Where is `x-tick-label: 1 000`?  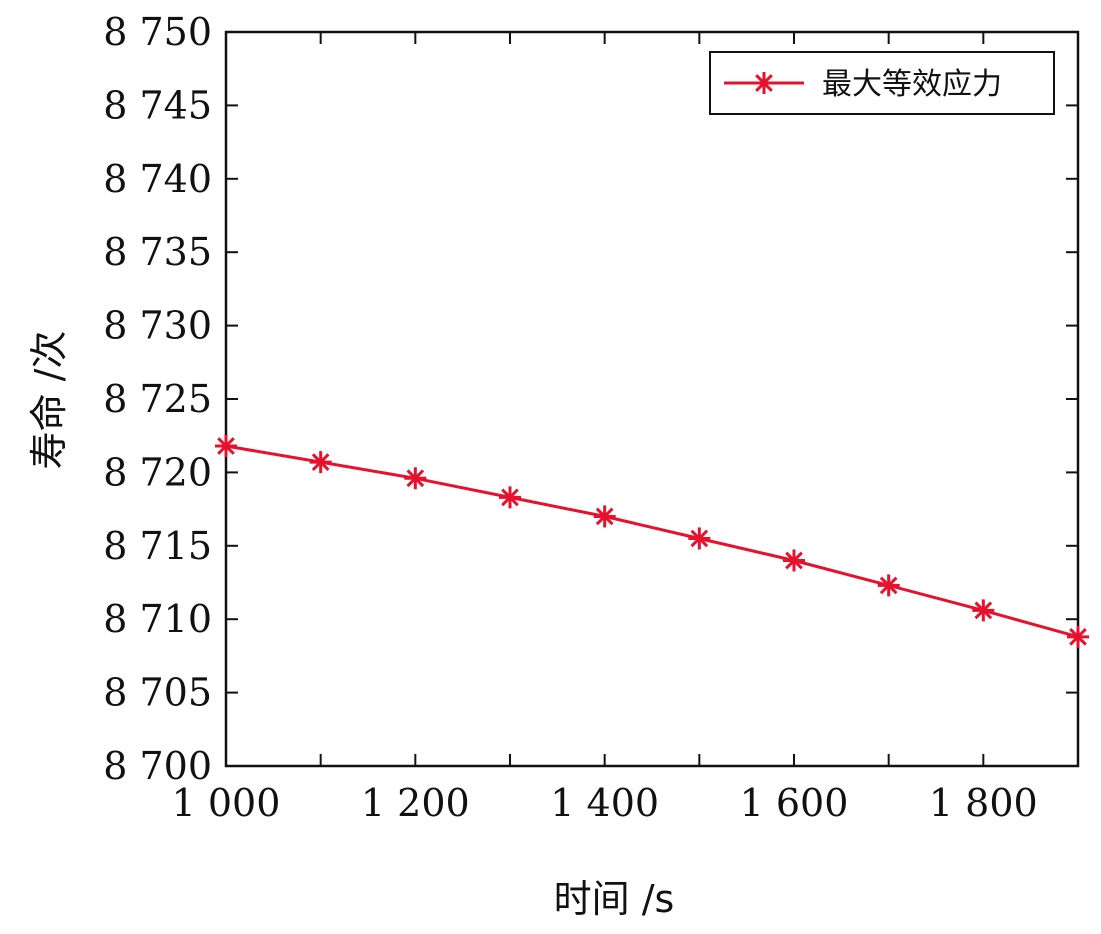
x-tick-label: 1 000 is located at coordinates (226, 803).